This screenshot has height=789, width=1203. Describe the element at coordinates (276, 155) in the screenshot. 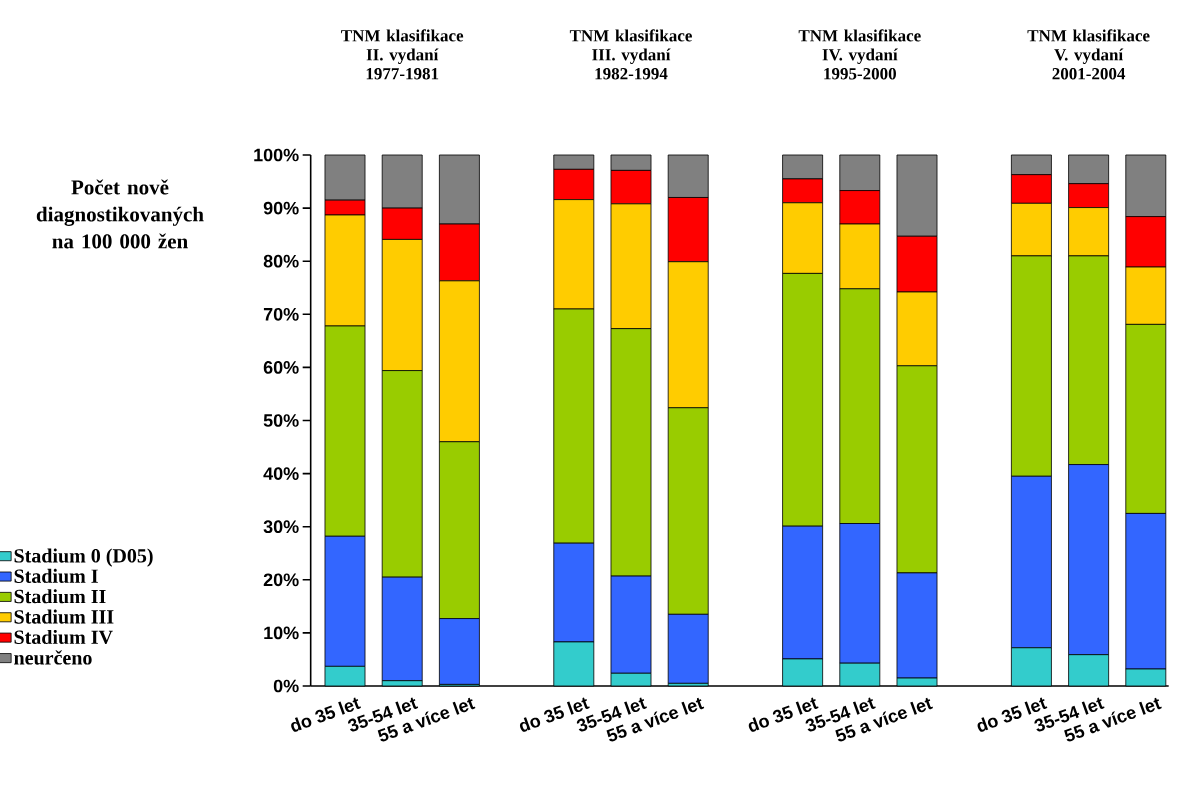

I see `y-tick-label: 100%` at that location.